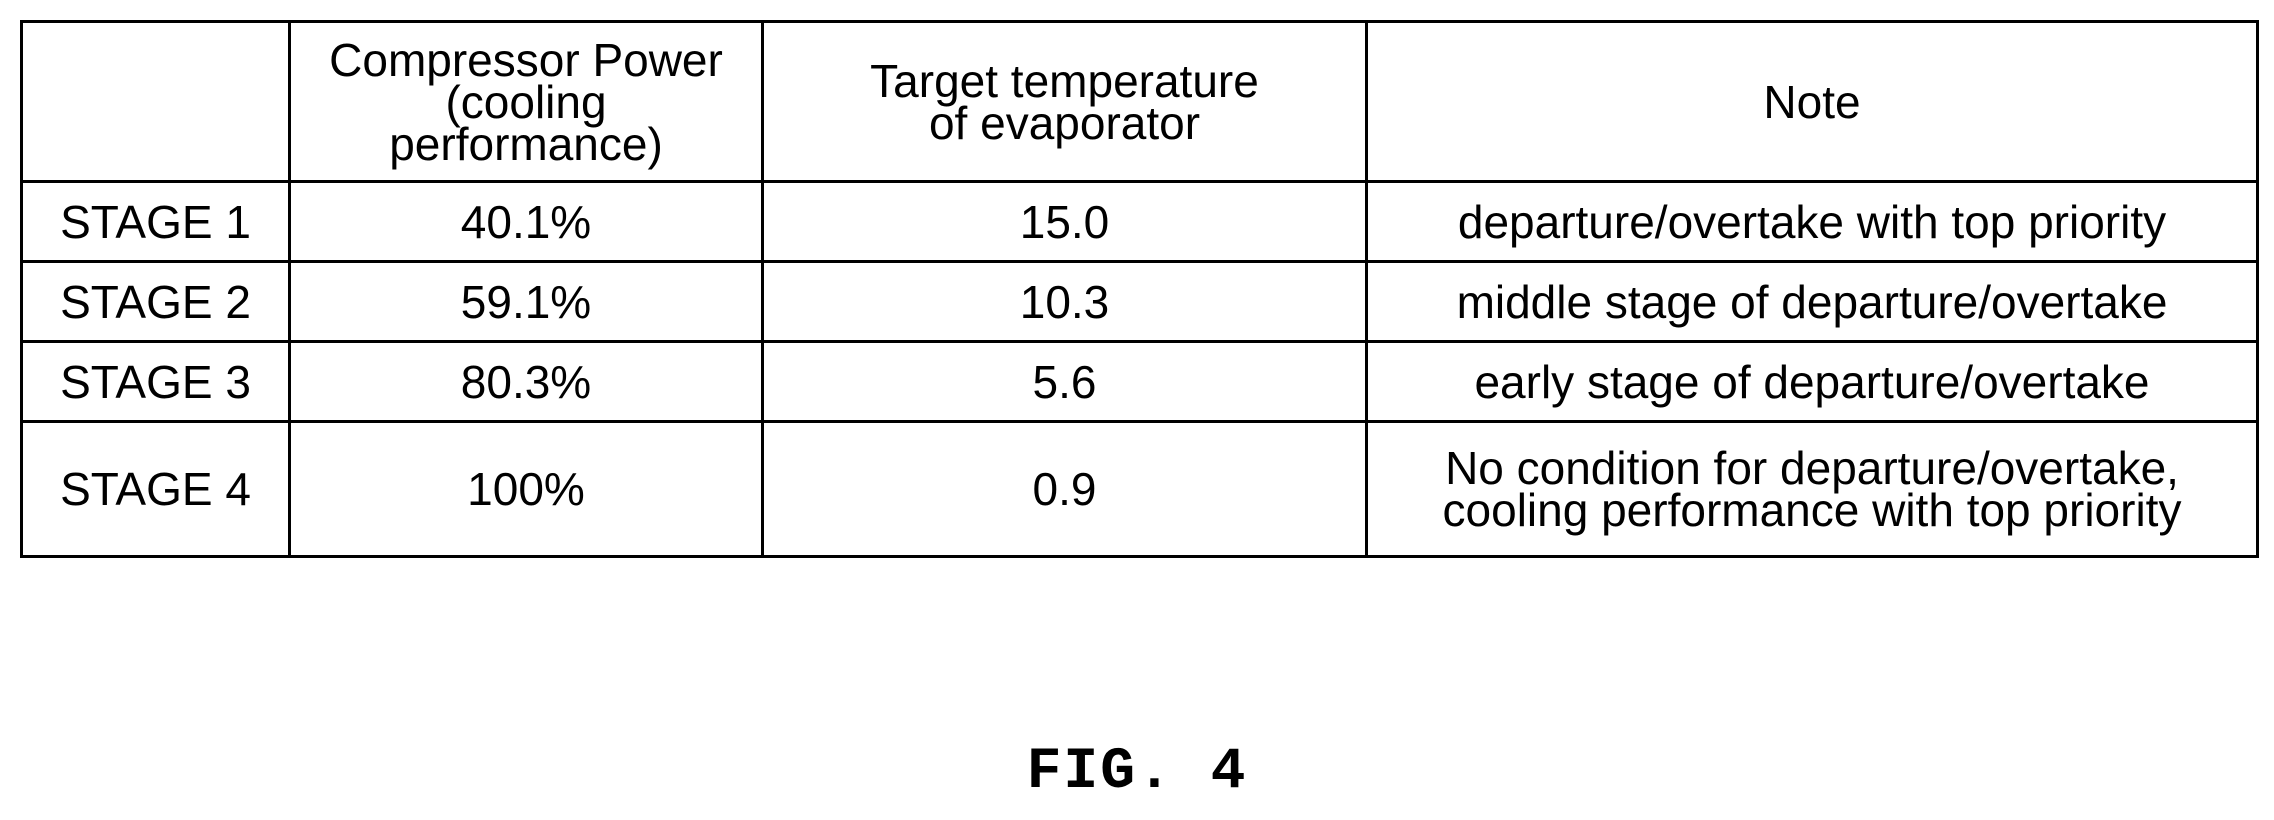  I want to click on compressor-power-cell: 80.3%, so click(526, 381).